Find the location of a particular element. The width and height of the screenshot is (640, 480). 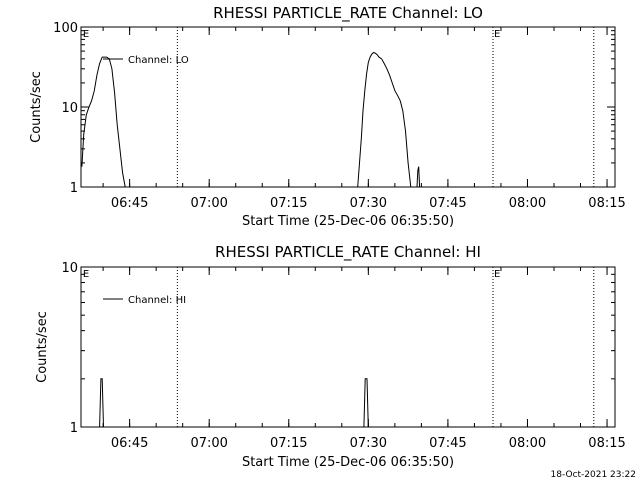

generated-timestamp: 18-Oct-2021 23:22 is located at coordinates (593, 475).